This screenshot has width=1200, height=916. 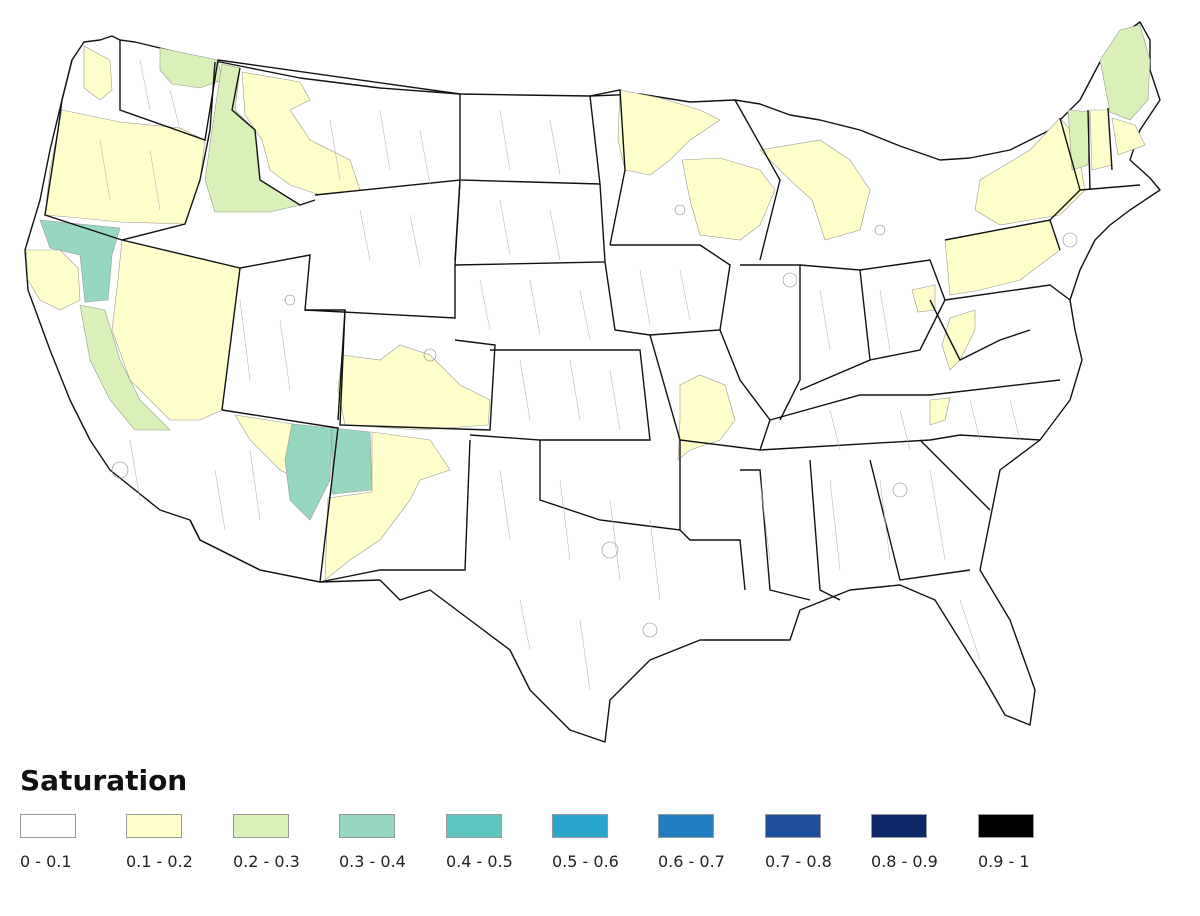 I want to click on region-idaho, so click(x=252, y=138).